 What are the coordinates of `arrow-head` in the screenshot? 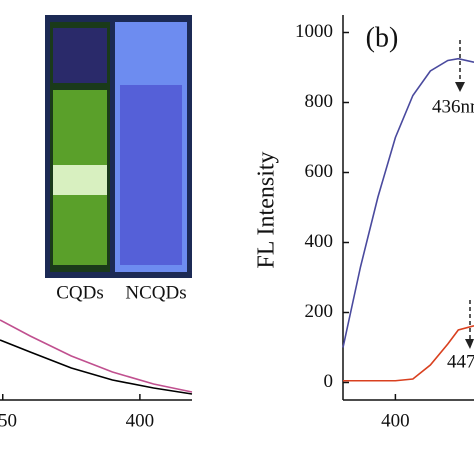 It's located at (464, 215).